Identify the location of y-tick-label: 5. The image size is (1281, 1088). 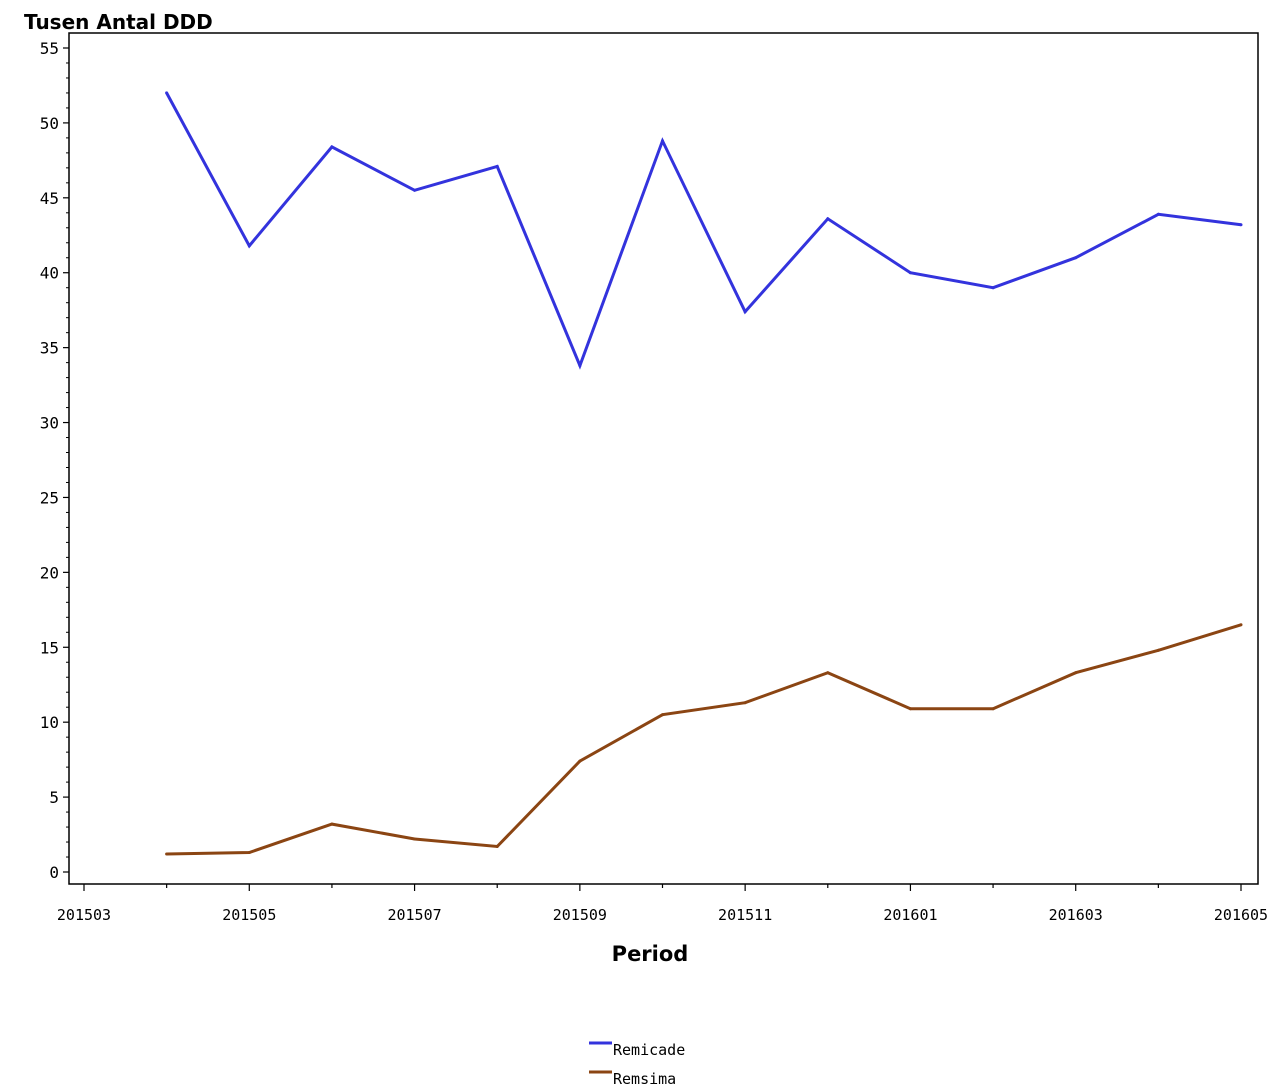
(54, 797).